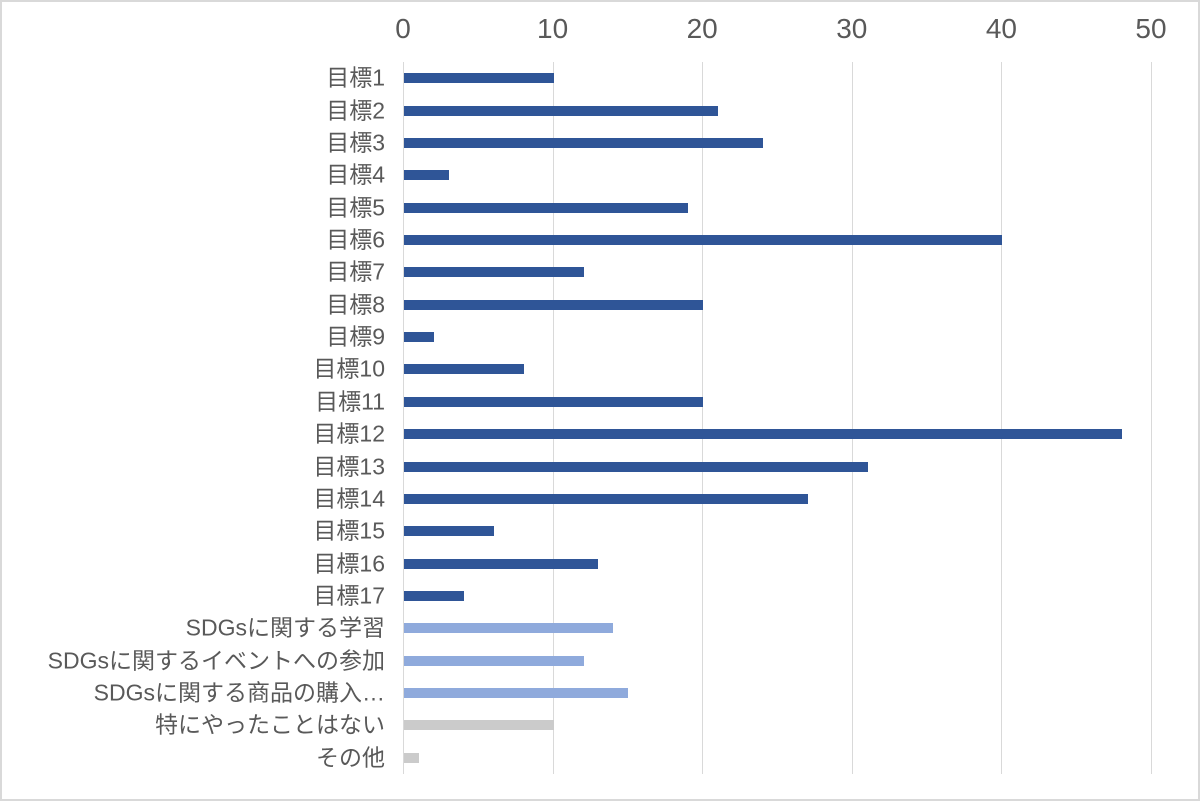  Describe the element at coordinates (1151, 28) in the screenshot. I see `axis-tick-label: 50` at that location.